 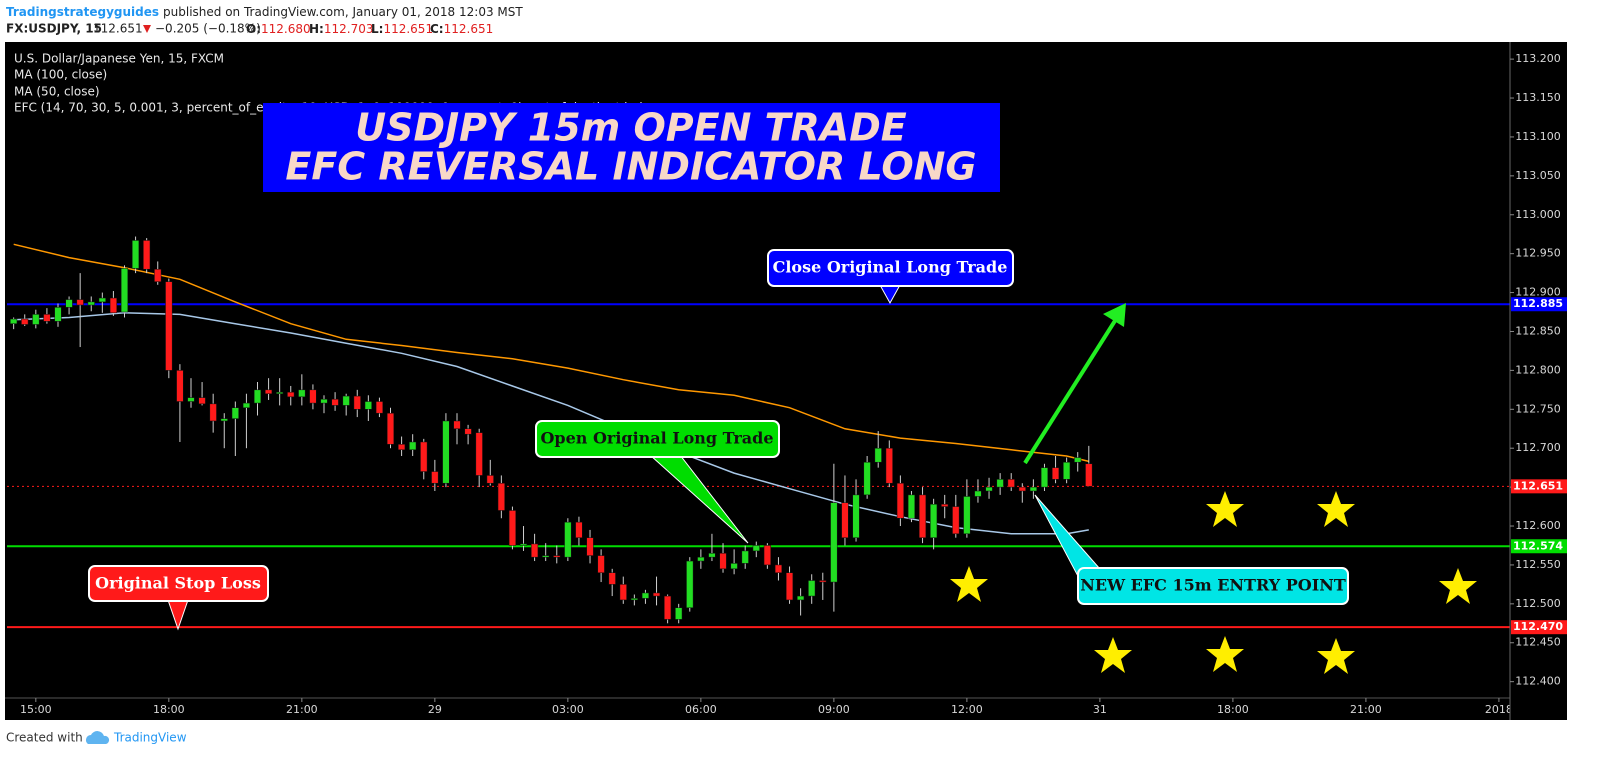 I want to click on y-tick-label: 112.550, so click(x=1538, y=564).